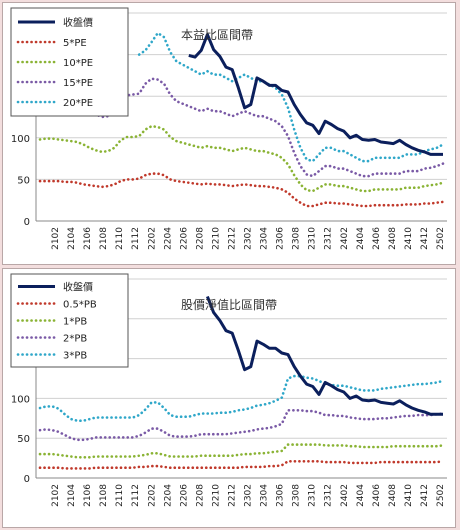  Describe the element at coordinates (217, 35) in the screenshot. I see `chart-title: 本益比區間帶` at that location.